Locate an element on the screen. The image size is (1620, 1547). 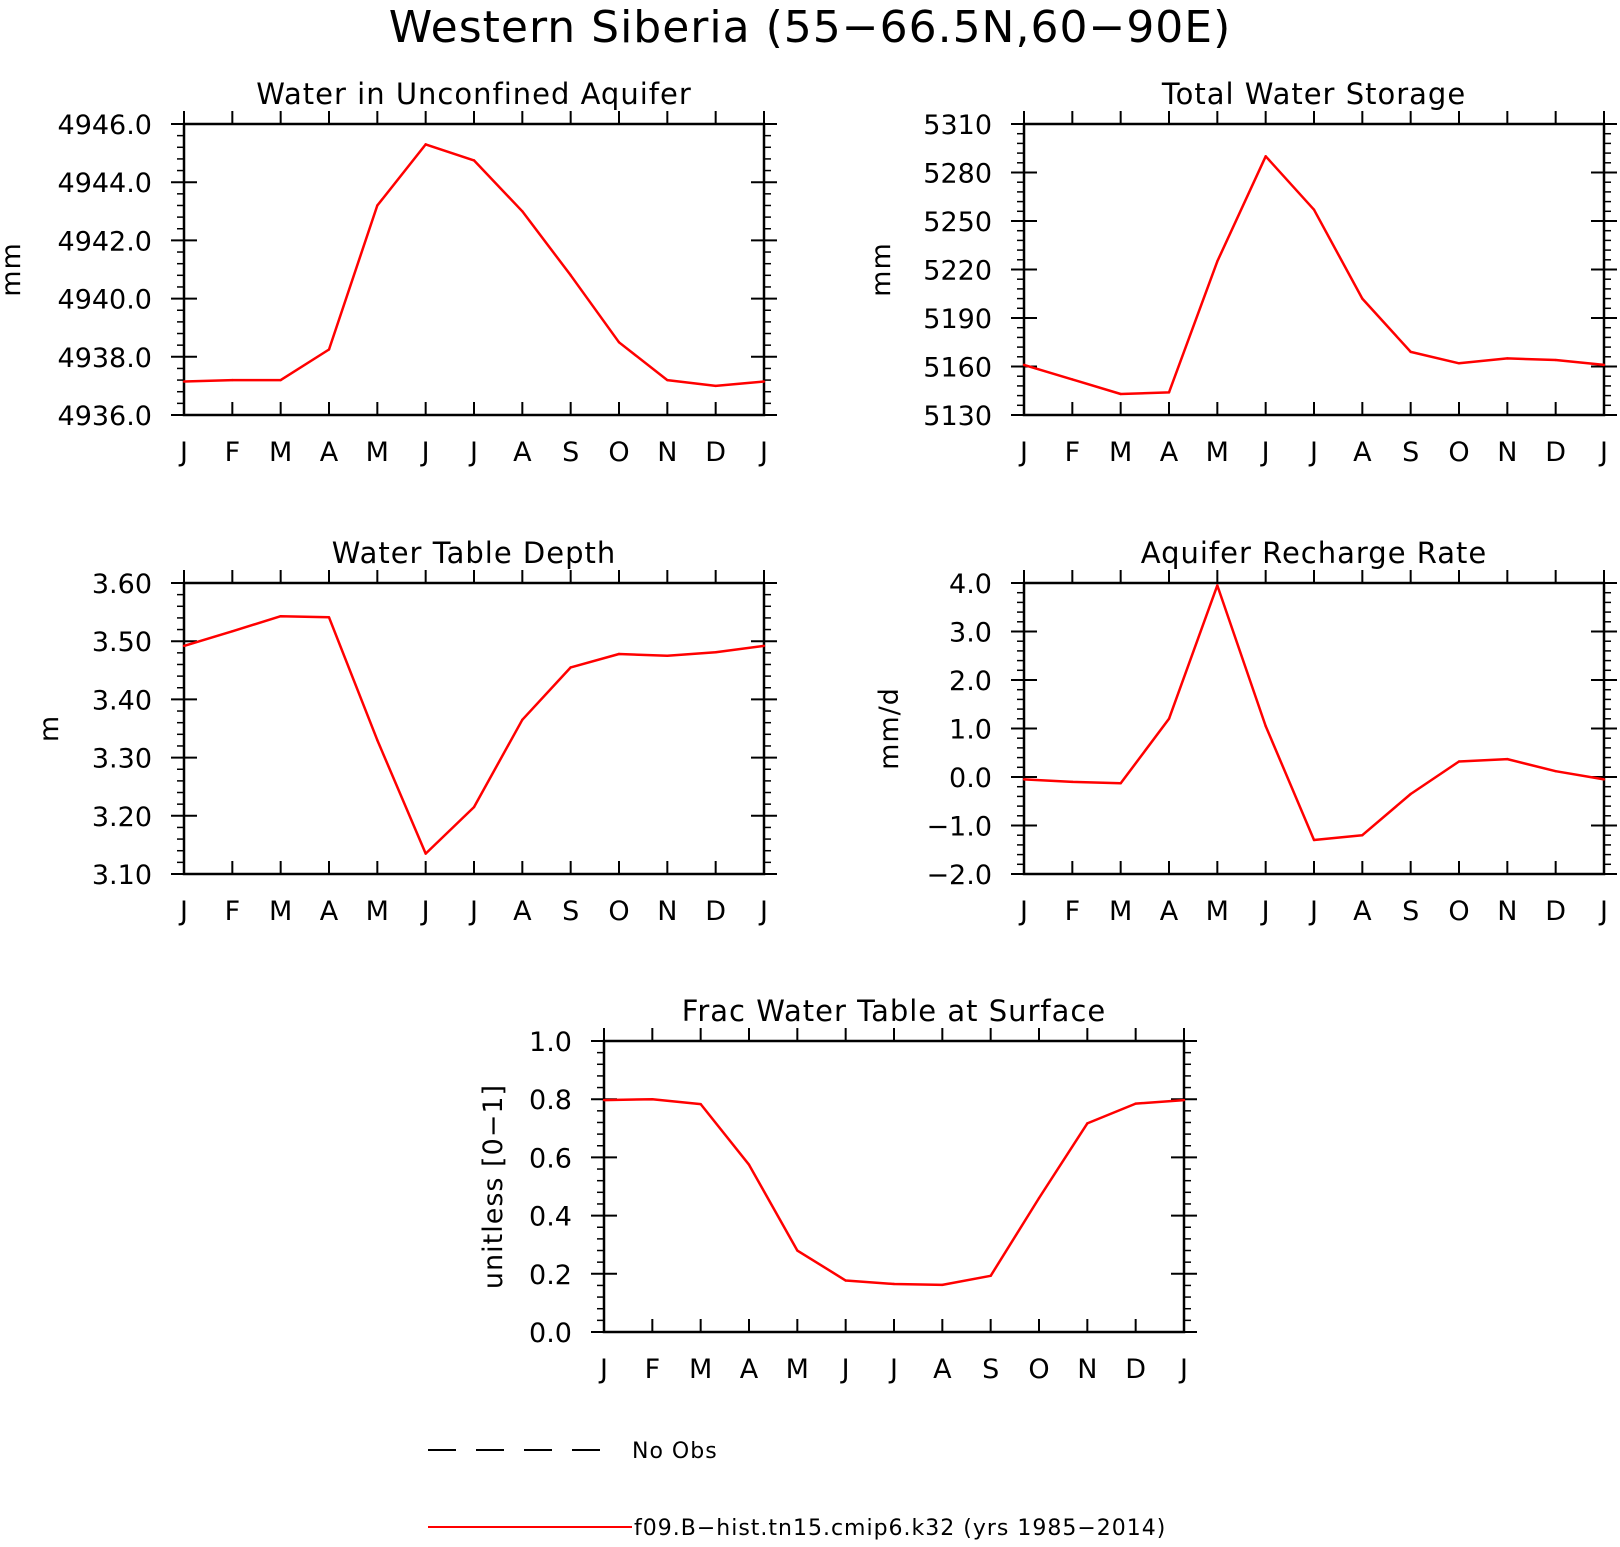
panel-title: Water Table Depth is located at coordinates (474, 553).